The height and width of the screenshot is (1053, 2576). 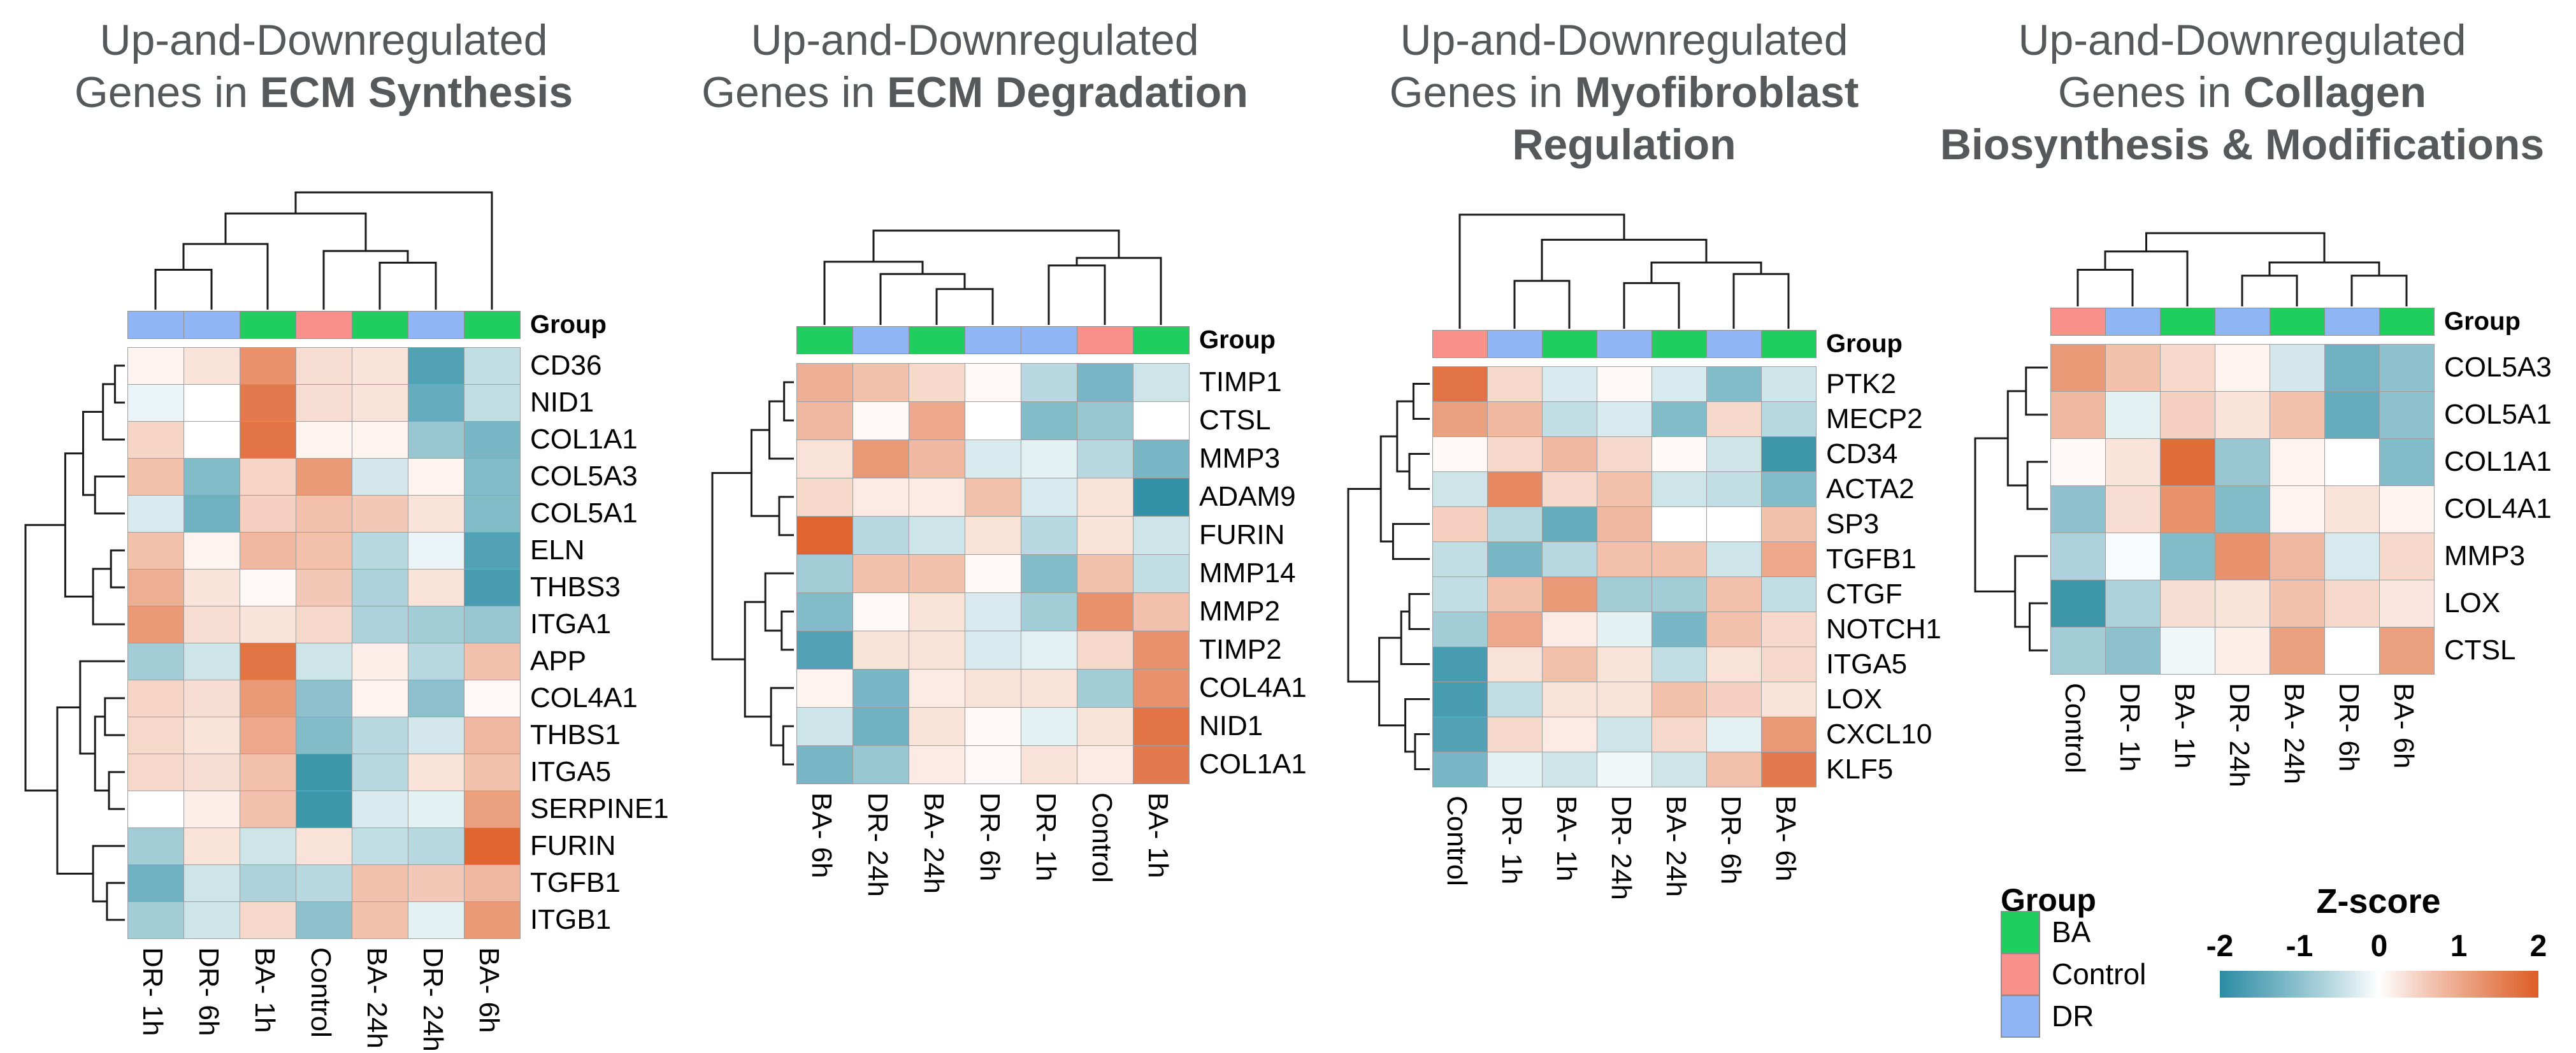 What do you see at coordinates (2073, 1016) in the screenshot?
I see `group-legend-label: DR` at bounding box center [2073, 1016].